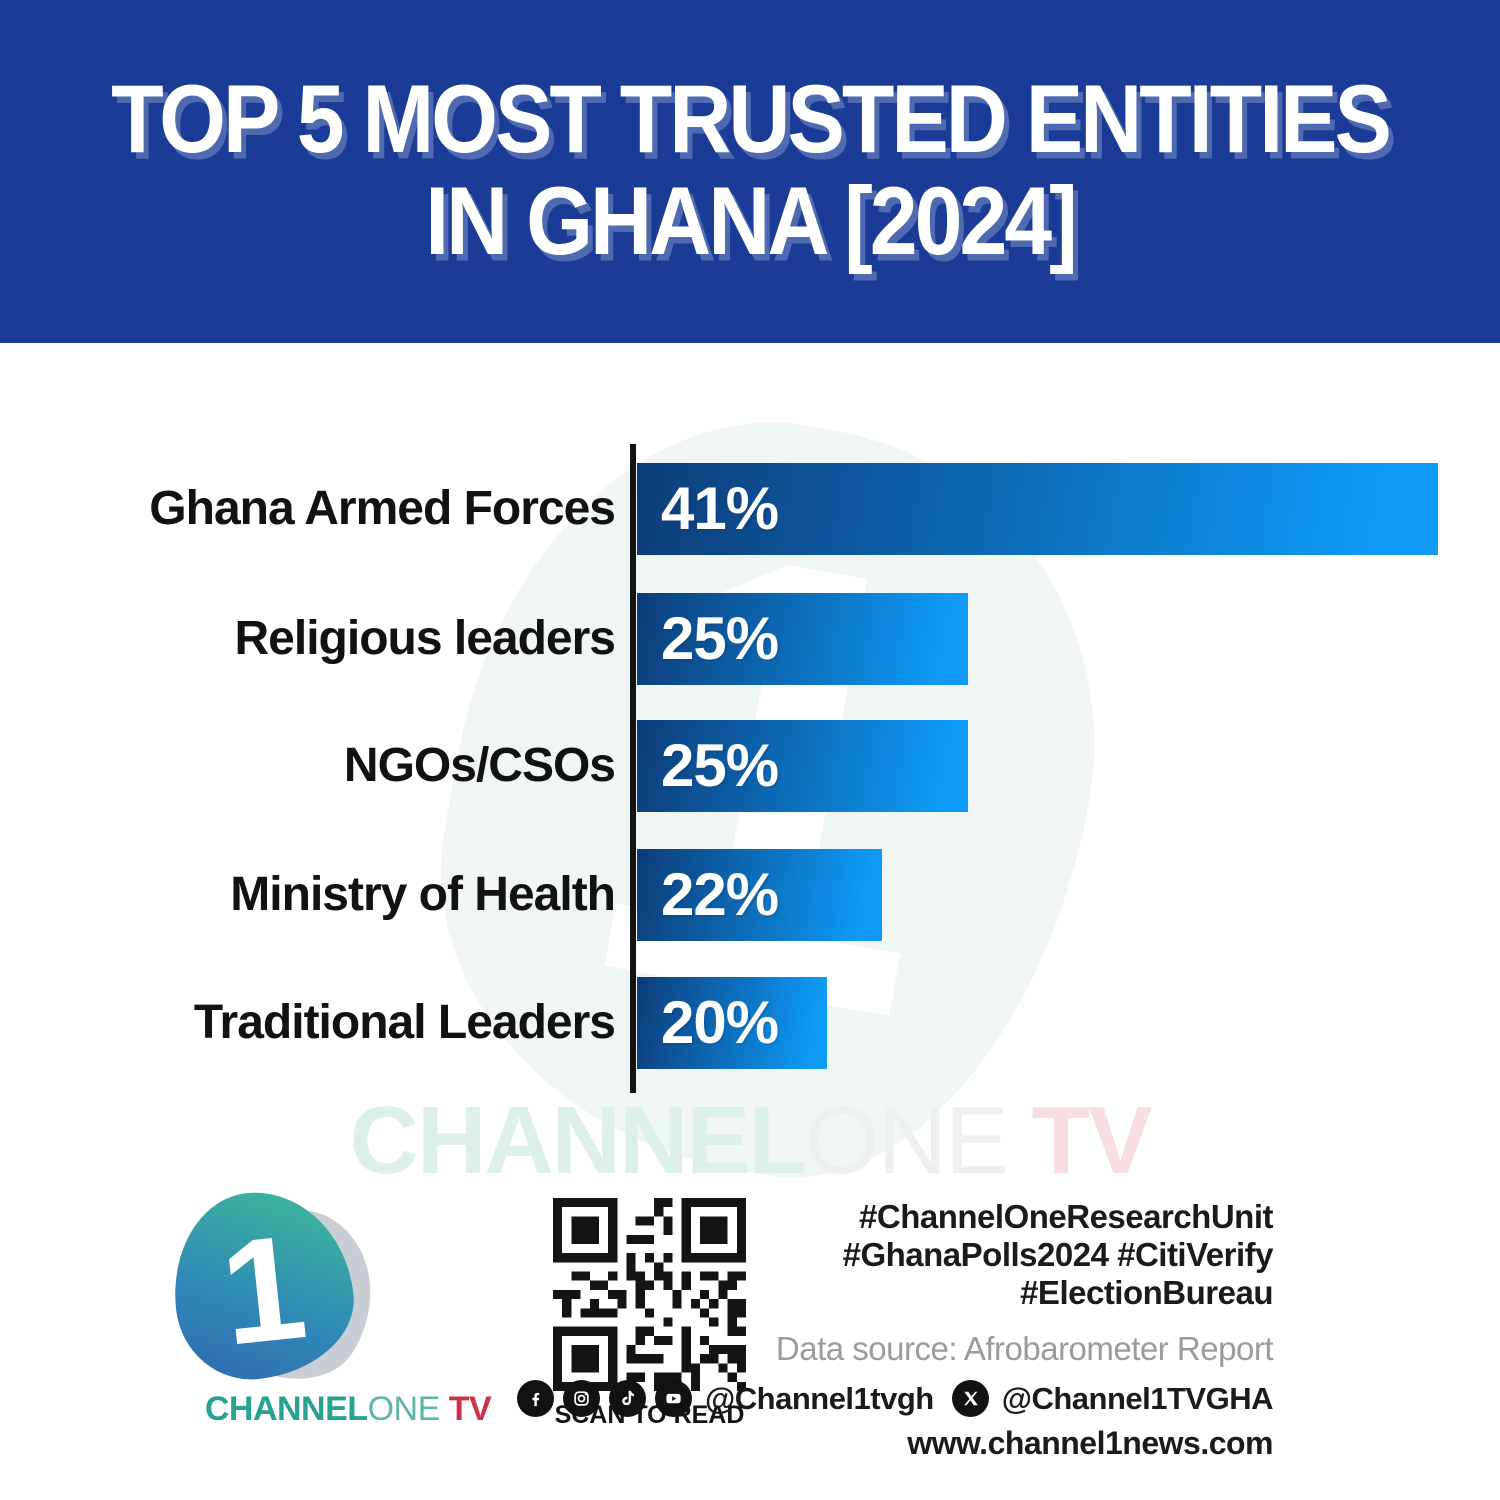 Image resolution: width=1500 pixels, height=1500 pixels. Describe the element at coordinates (404, 1409) in the screenshot. I see `brand-one: ONE` at that location.